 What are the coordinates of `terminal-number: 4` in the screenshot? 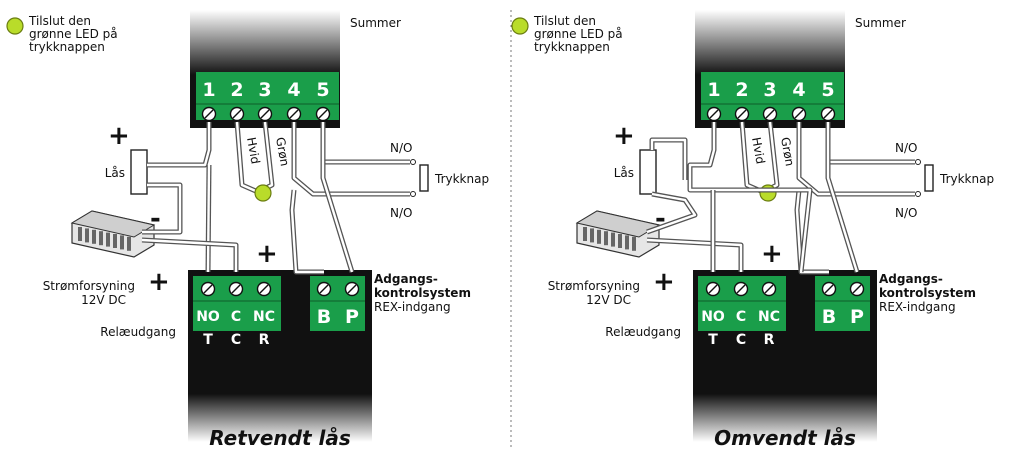 It's located at (798, 90).